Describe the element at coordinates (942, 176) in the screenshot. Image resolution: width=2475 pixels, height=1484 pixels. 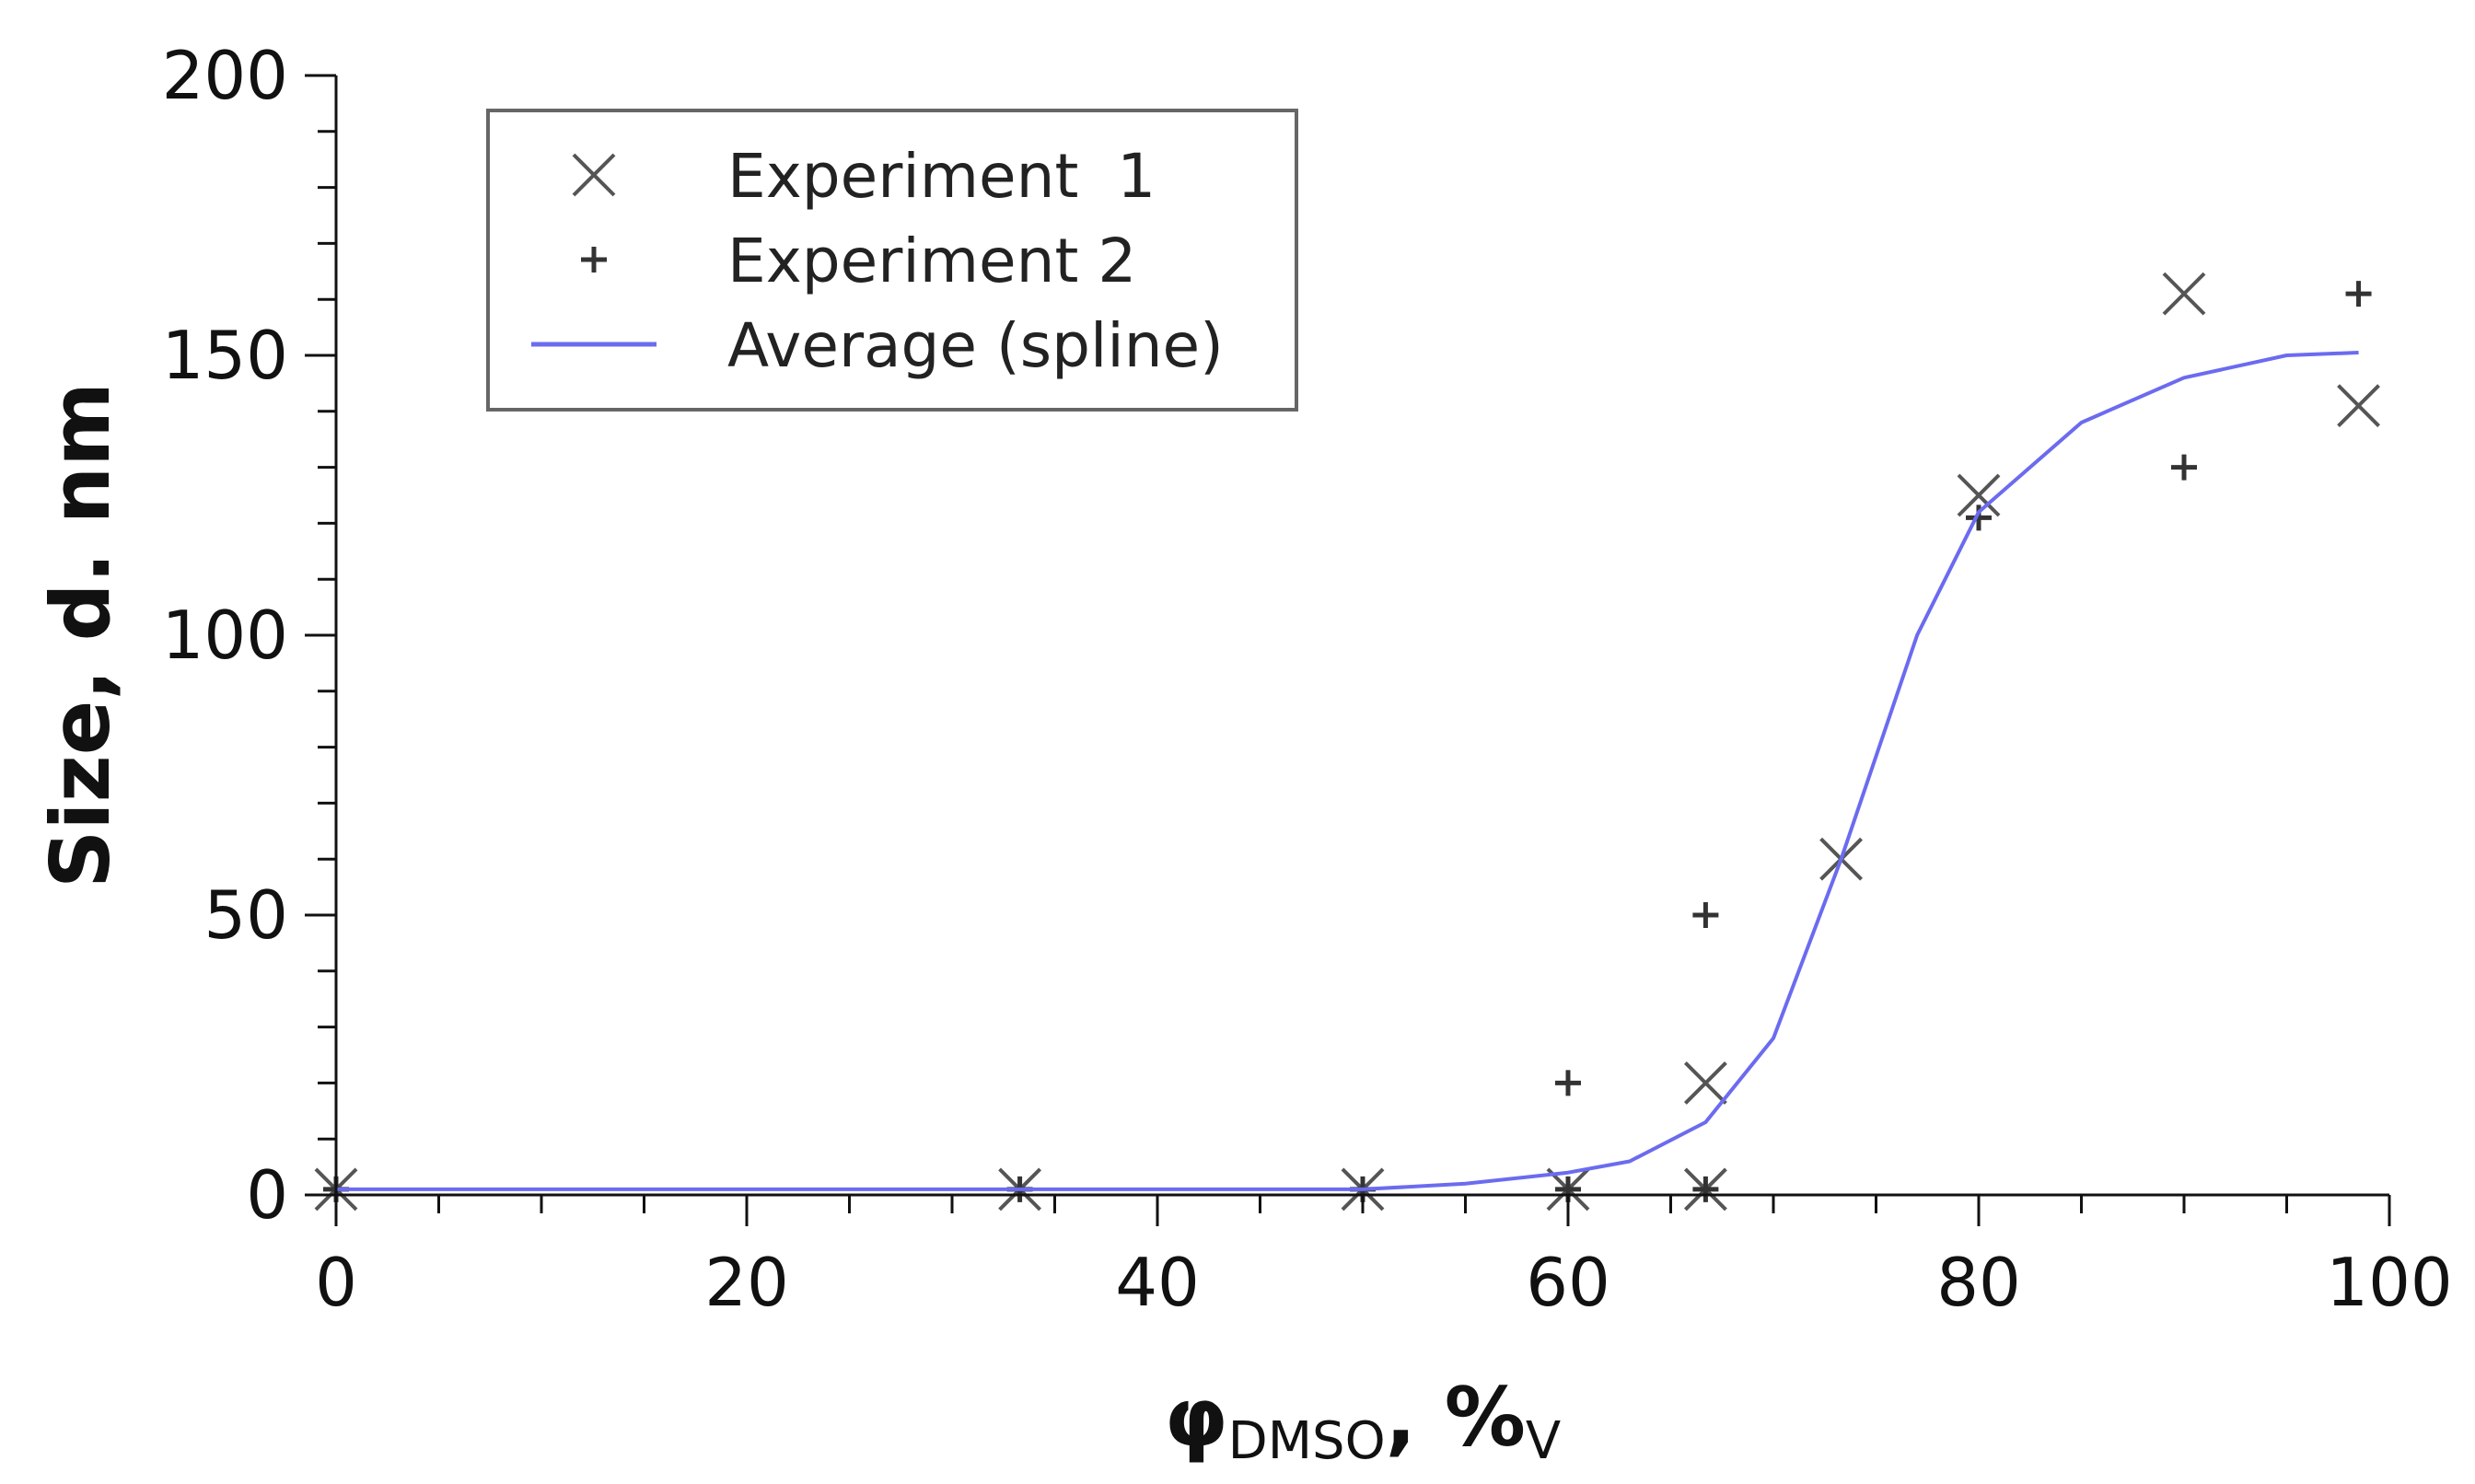
I see `legend-label: Experiment 1` at that location.